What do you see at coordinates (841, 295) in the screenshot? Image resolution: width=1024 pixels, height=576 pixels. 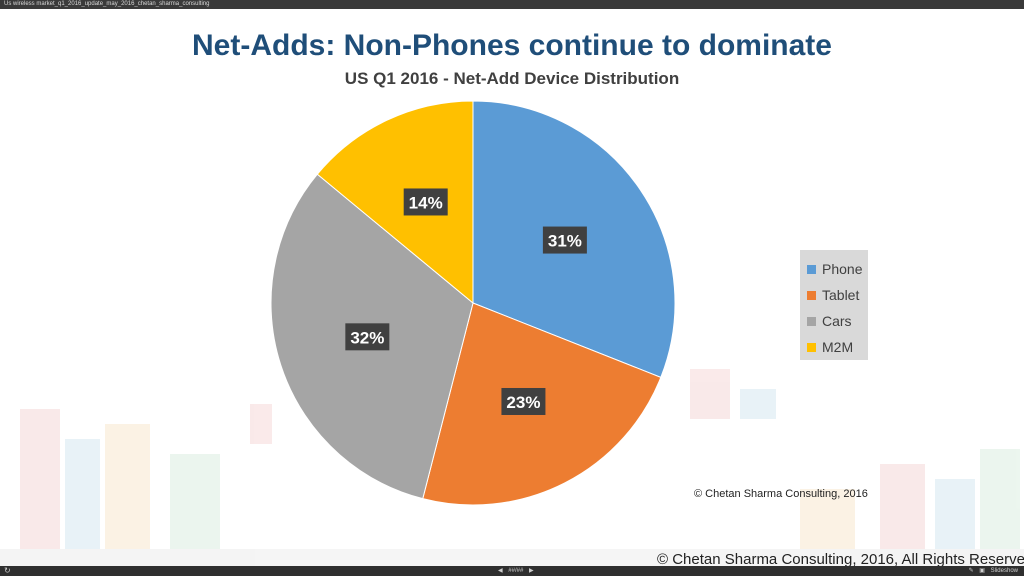 I see `legend-label: Tablet` at bounding box center [841, 295].